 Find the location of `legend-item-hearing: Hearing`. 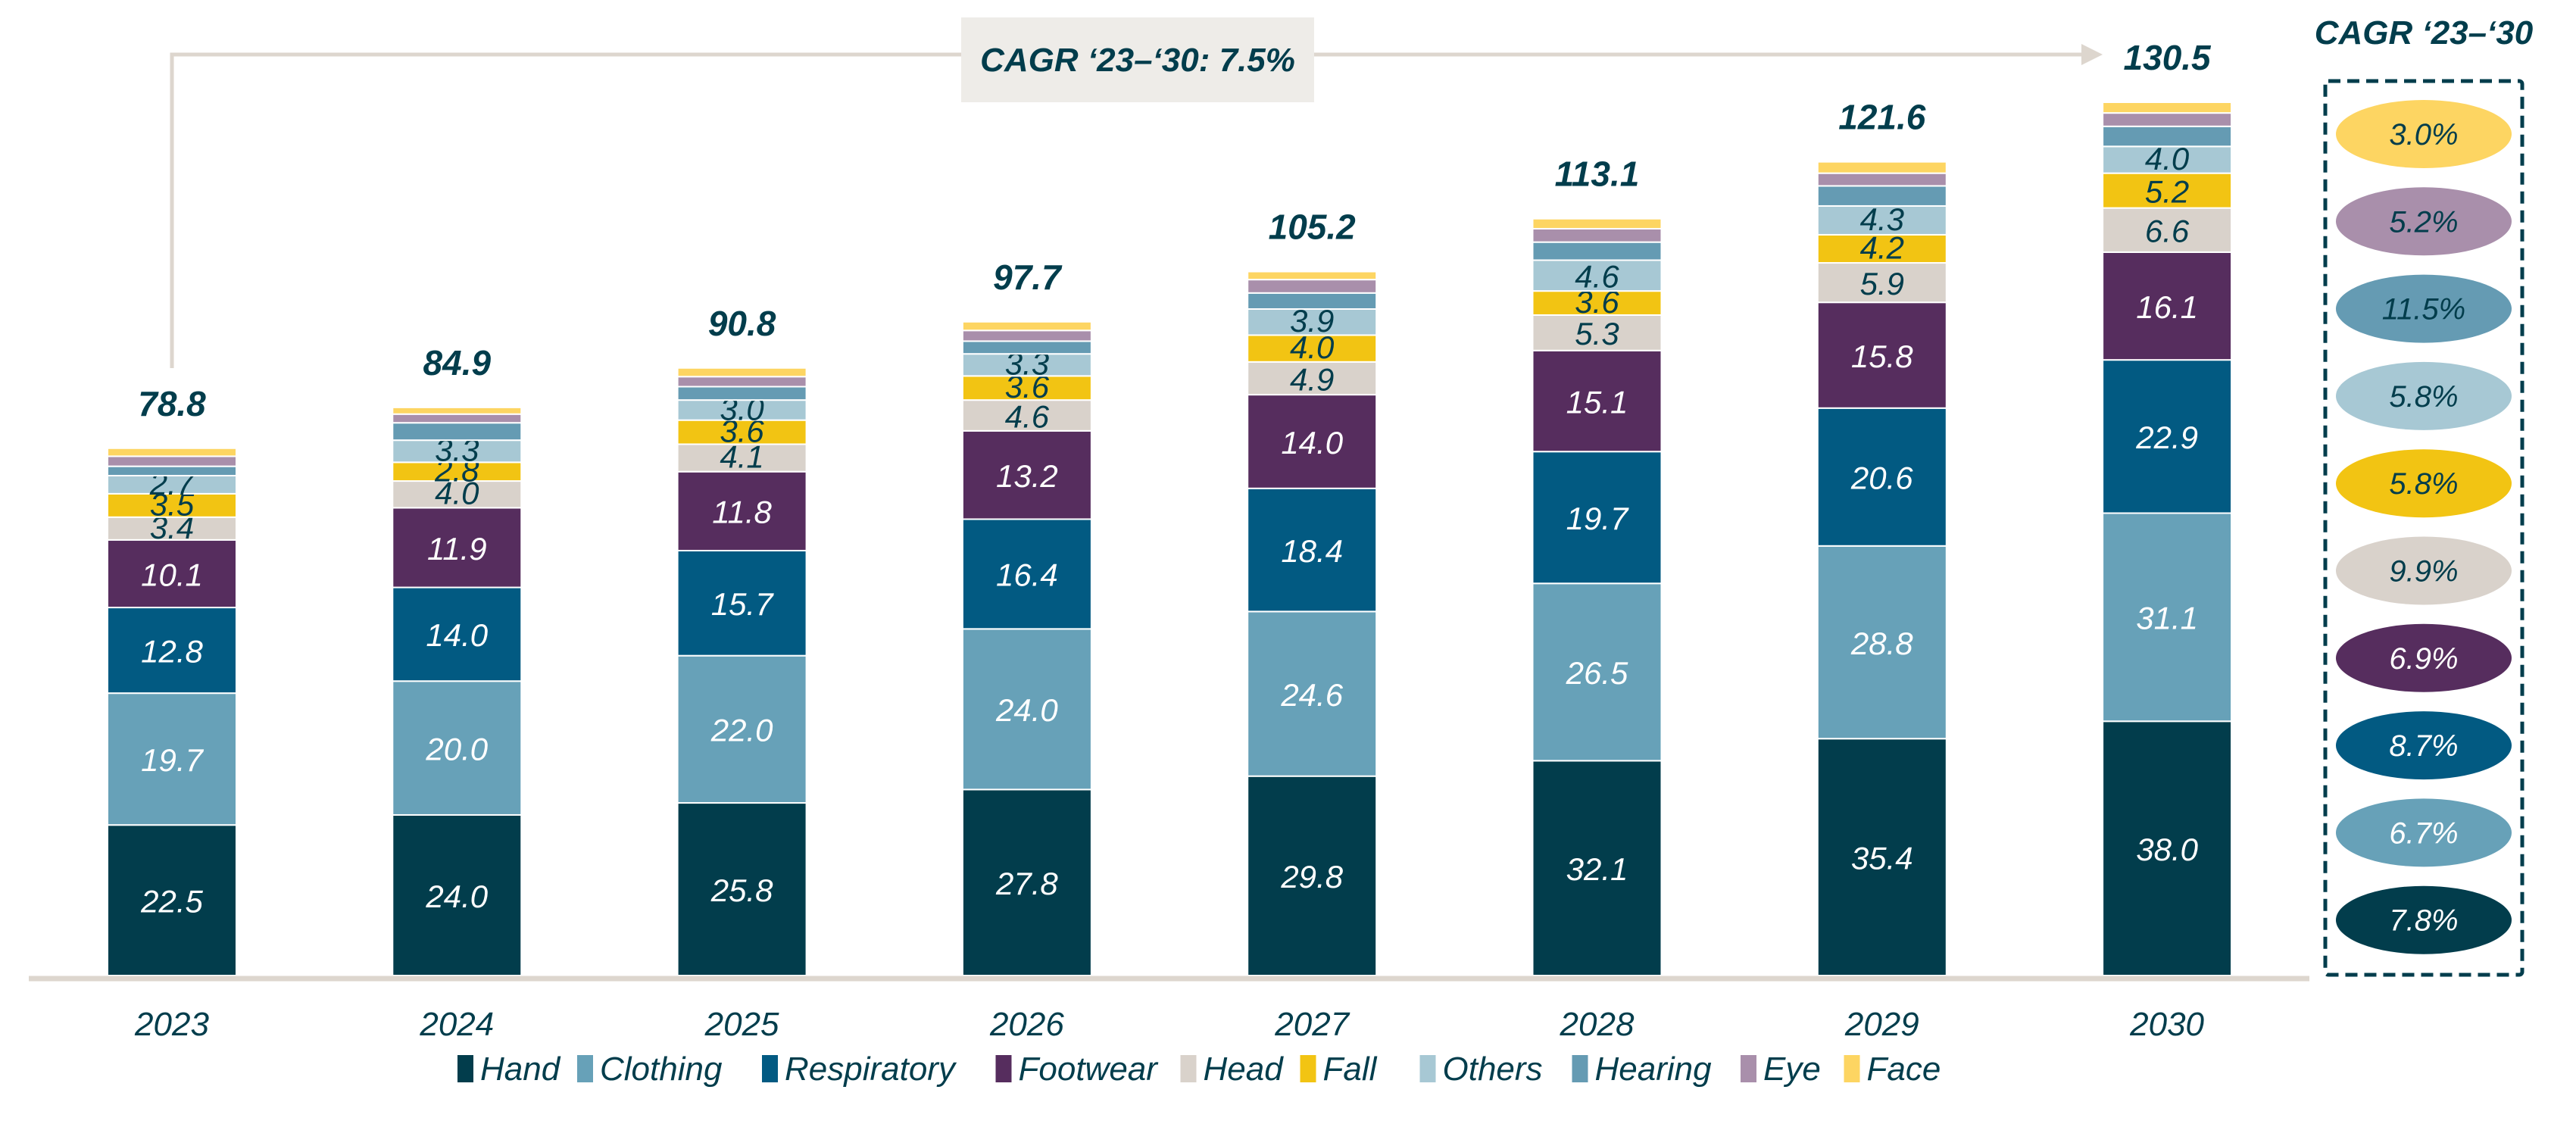

legend-item-hearing: Hearing is located at coordinates (1643, 1069).